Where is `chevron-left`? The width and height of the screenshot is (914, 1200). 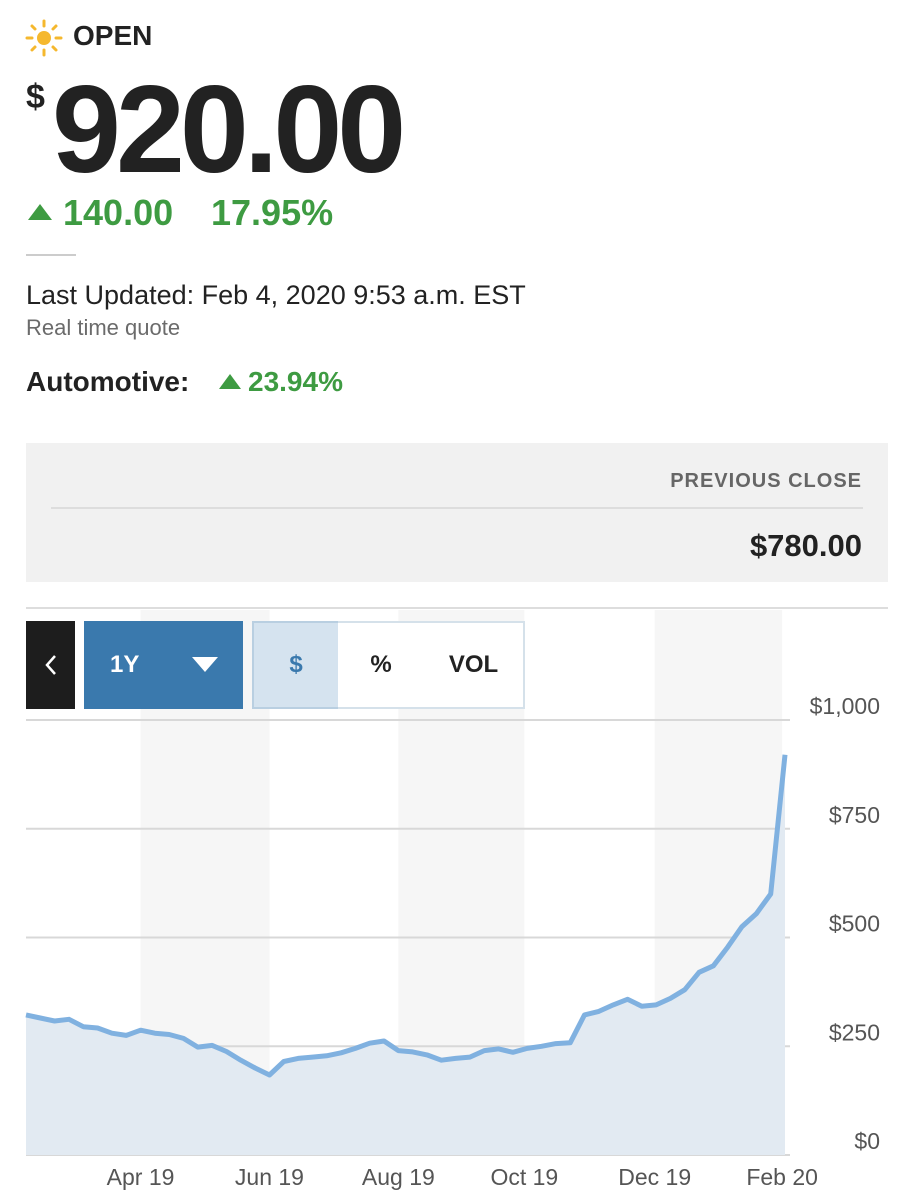
chevron-left is located at coordinates (50, 665).